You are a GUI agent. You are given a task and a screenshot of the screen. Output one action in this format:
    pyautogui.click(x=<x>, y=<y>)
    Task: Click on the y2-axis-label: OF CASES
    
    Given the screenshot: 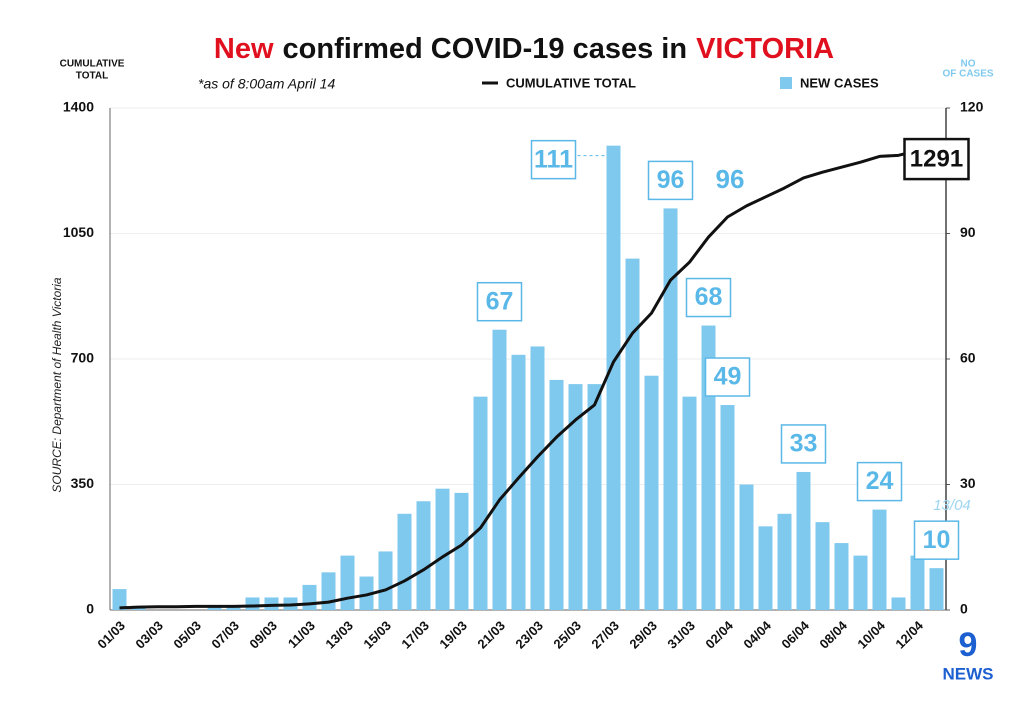 What is the action you would take?
    pyautogui.click(x=967, y=74)
    